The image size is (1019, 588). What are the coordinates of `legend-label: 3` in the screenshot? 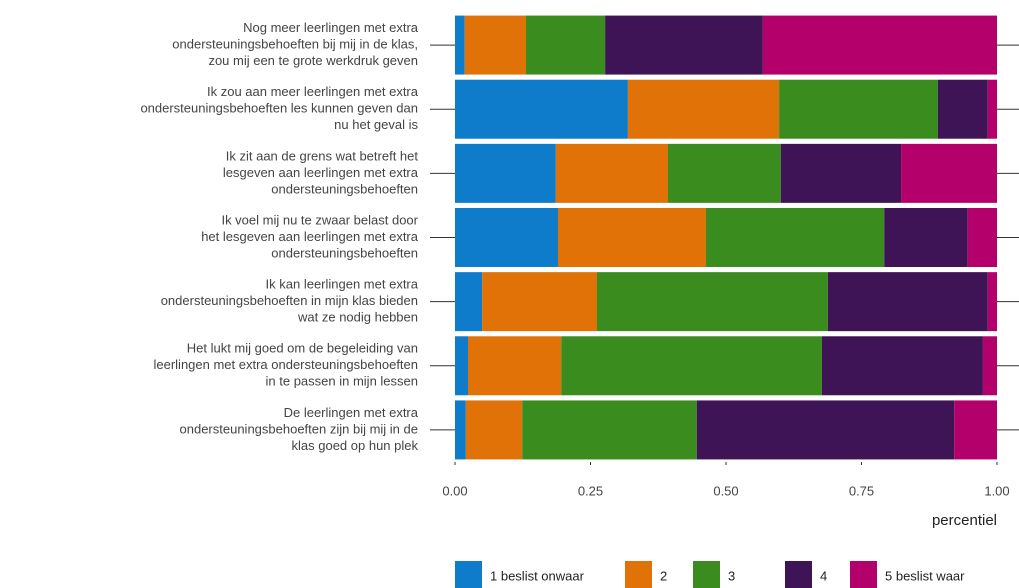 It's located at (731, 575).